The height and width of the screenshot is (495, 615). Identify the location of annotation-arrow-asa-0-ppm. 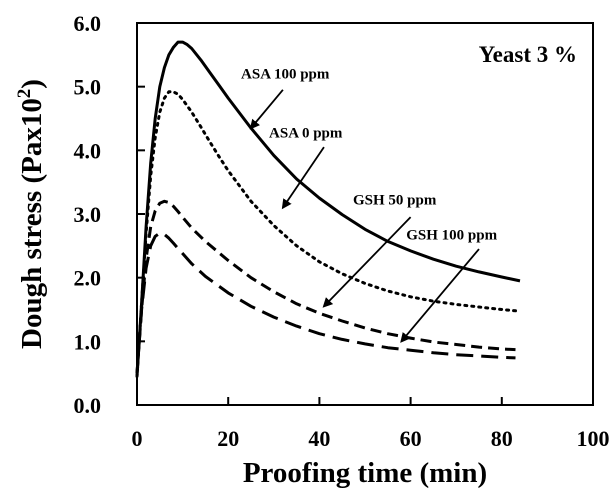
(303, 178).